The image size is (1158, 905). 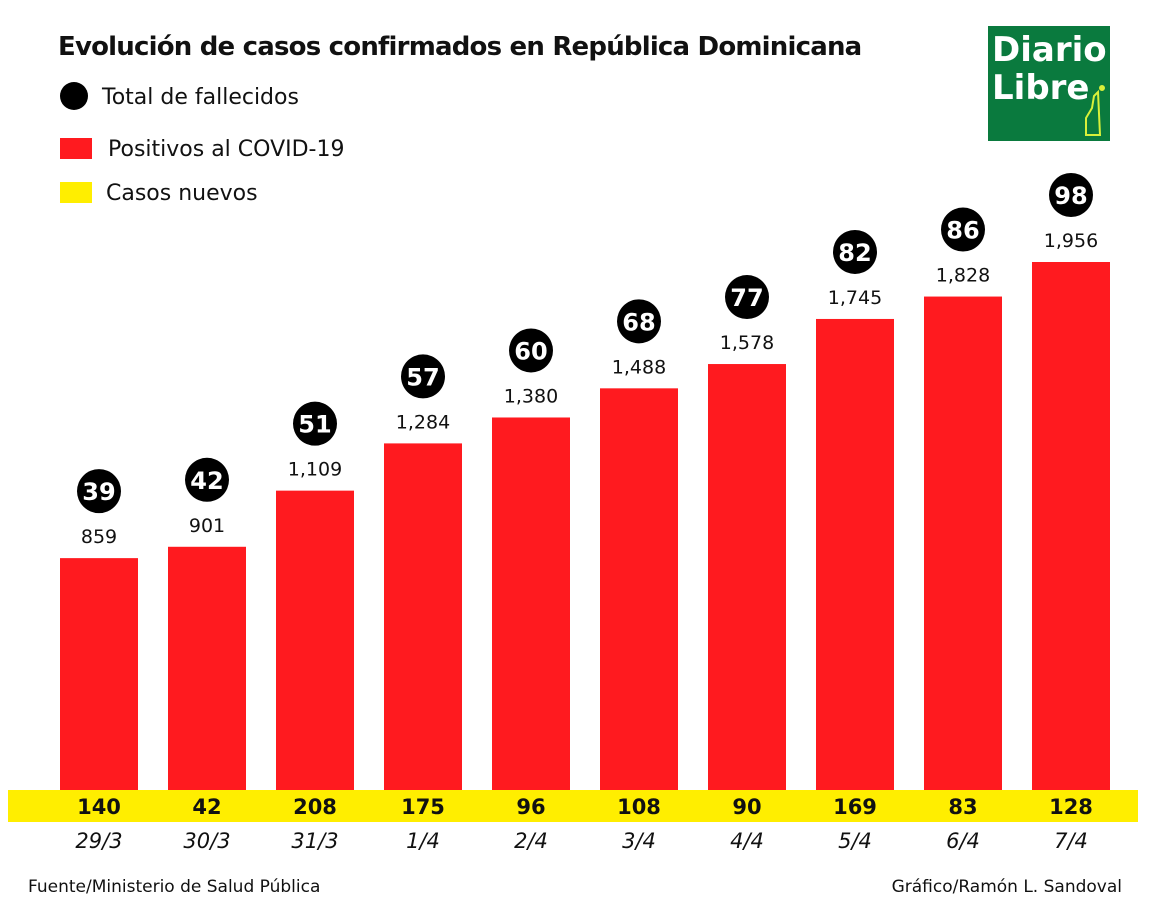 What do you see at coordinates (315, 807) in the screenshot?
I see `new-cases-label: 208` at bounding box center [315, 807].